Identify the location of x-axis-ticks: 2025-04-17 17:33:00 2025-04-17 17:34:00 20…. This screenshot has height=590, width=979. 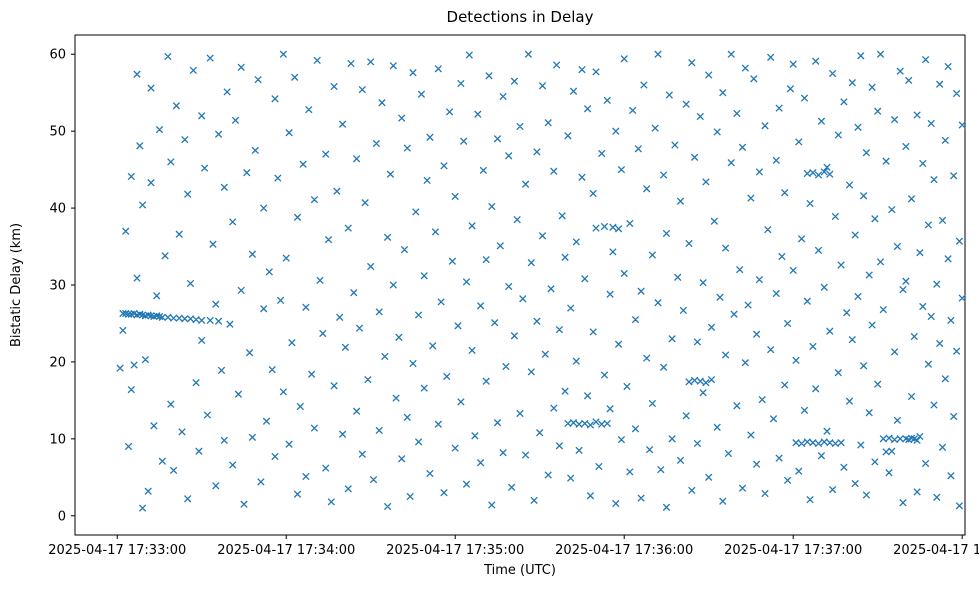
(513, 546).